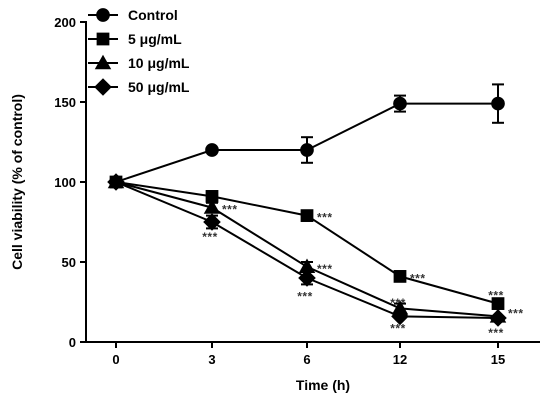  What do you see at coordinates (65, 102) in the screenshot?
I see `y-tick-label: 150` at bounding box center [65, 102].